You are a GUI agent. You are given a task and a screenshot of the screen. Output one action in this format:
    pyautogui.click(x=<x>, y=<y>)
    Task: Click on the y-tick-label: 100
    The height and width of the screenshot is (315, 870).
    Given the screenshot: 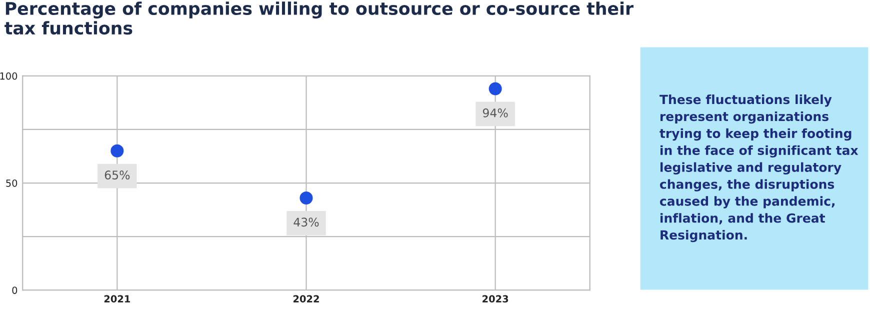 What is the action you would take?
    pyautogui.click(x=9, y=76)
    